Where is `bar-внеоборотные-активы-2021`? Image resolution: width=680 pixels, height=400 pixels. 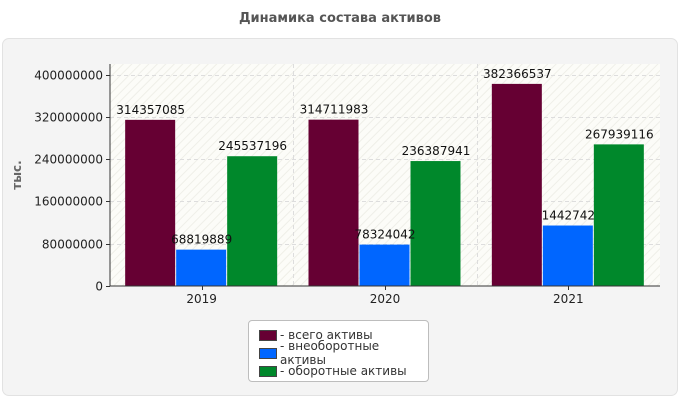 bar-внеоборотные-активы-2021 is located at coordinates (567, 255).